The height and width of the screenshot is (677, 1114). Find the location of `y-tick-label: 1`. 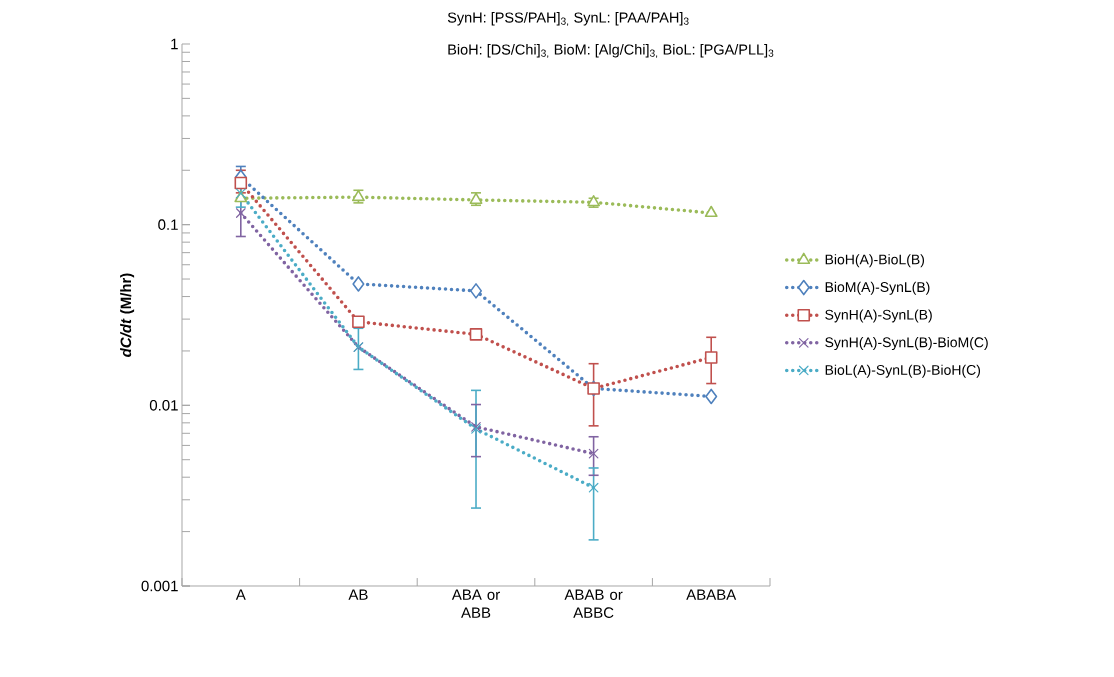

y-tick-label: 1 is located at coordinates (174, 44).